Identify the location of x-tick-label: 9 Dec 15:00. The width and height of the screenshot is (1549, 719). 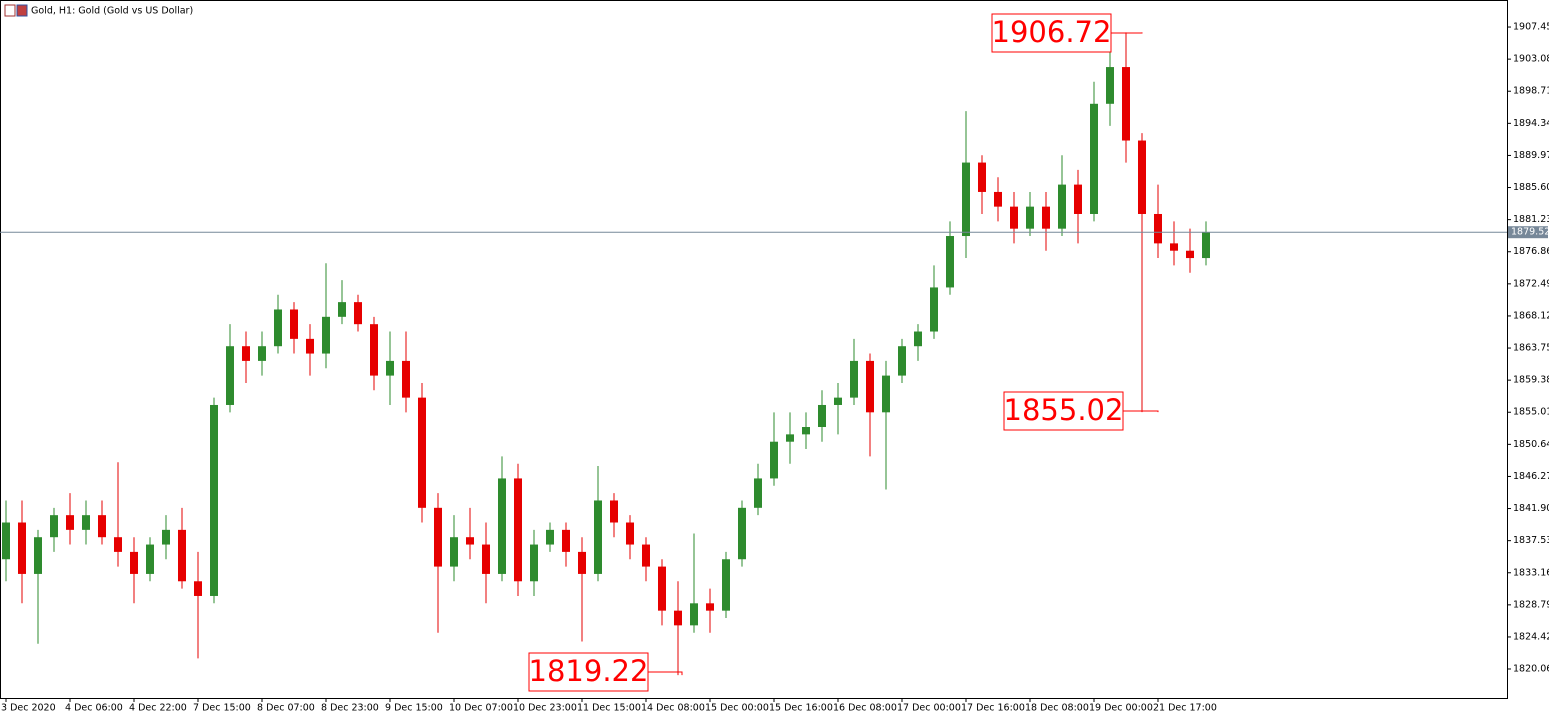
(414, 708).